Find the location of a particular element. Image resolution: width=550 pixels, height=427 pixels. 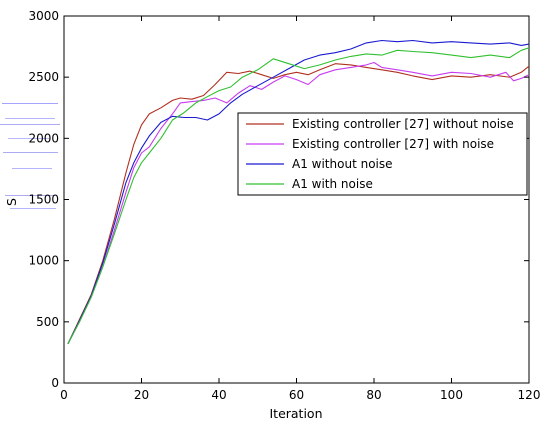

y-tick-label-5: 2500 is located at coordinates (43, 77).